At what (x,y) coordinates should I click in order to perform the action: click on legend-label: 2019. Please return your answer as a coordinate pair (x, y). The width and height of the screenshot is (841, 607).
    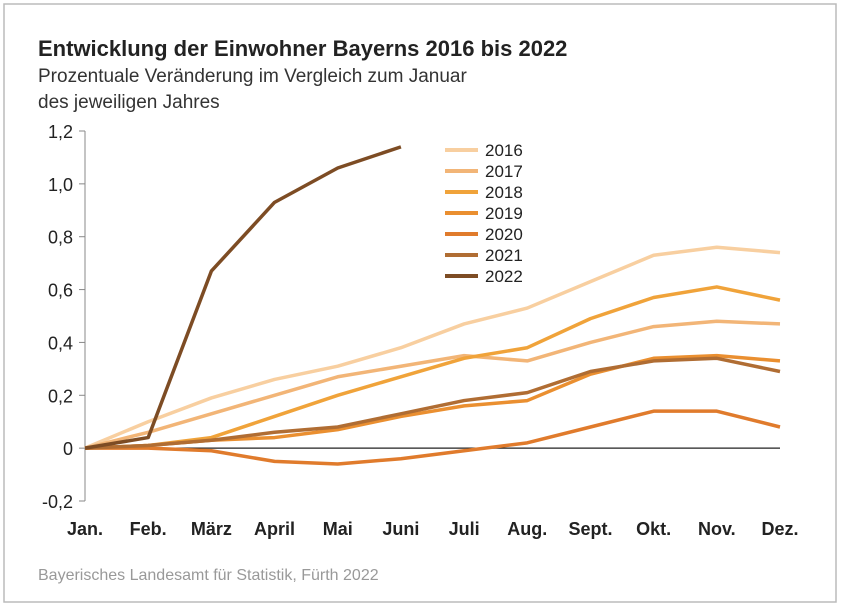
    Looking at the image, I should click on (504, 213).